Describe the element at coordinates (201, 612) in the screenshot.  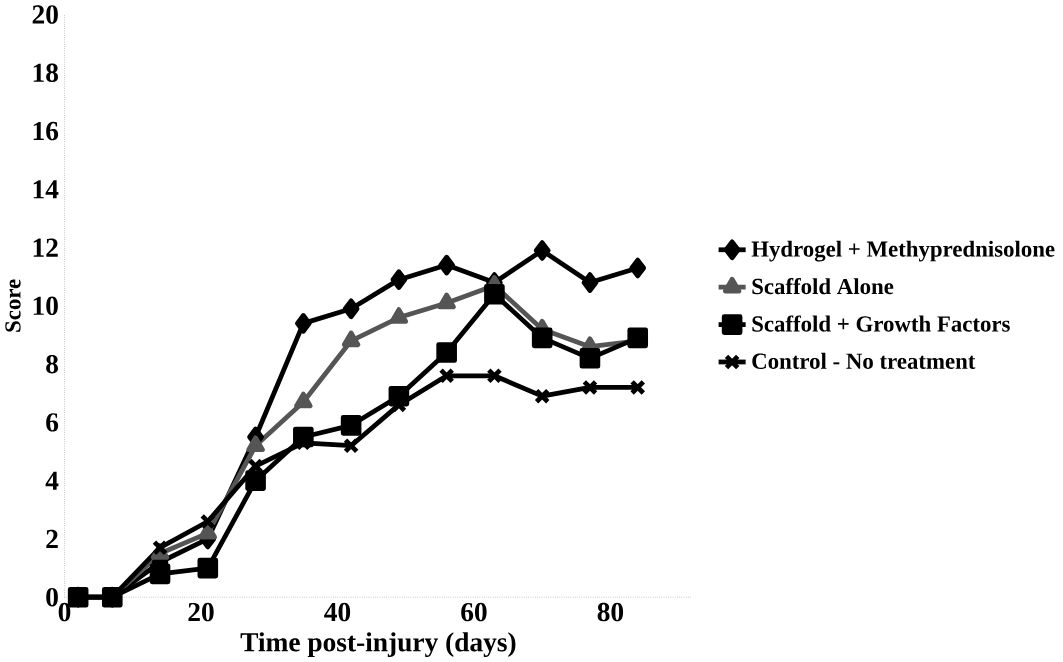
I see `x-tick-label: 20` at that location.